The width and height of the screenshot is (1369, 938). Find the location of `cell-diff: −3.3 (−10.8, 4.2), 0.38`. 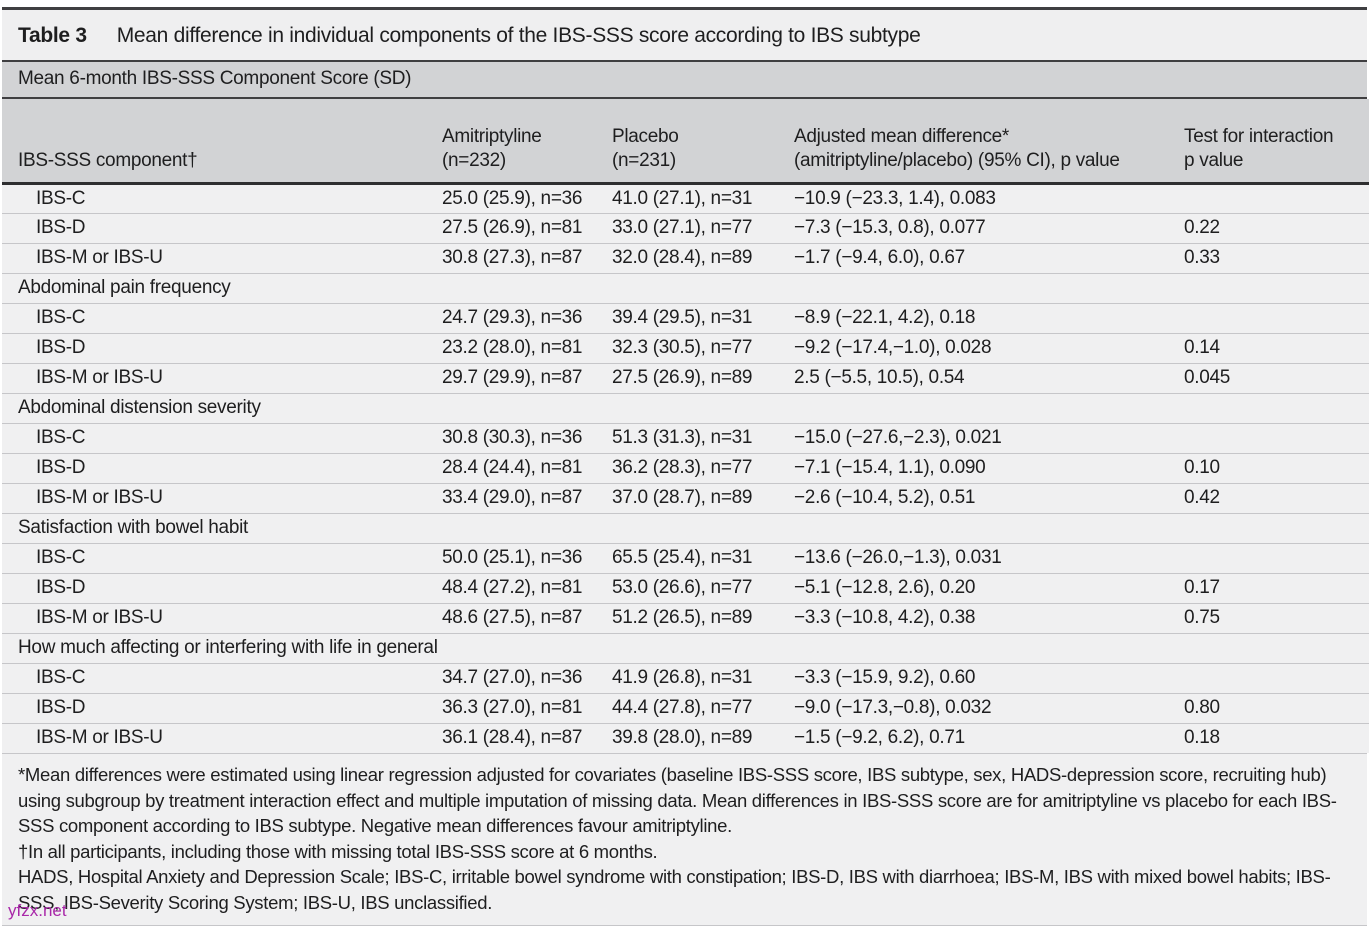

cell-diff: −3.3 (−10.8, 4.2), 0.38 is located at coordinates (989, 617).